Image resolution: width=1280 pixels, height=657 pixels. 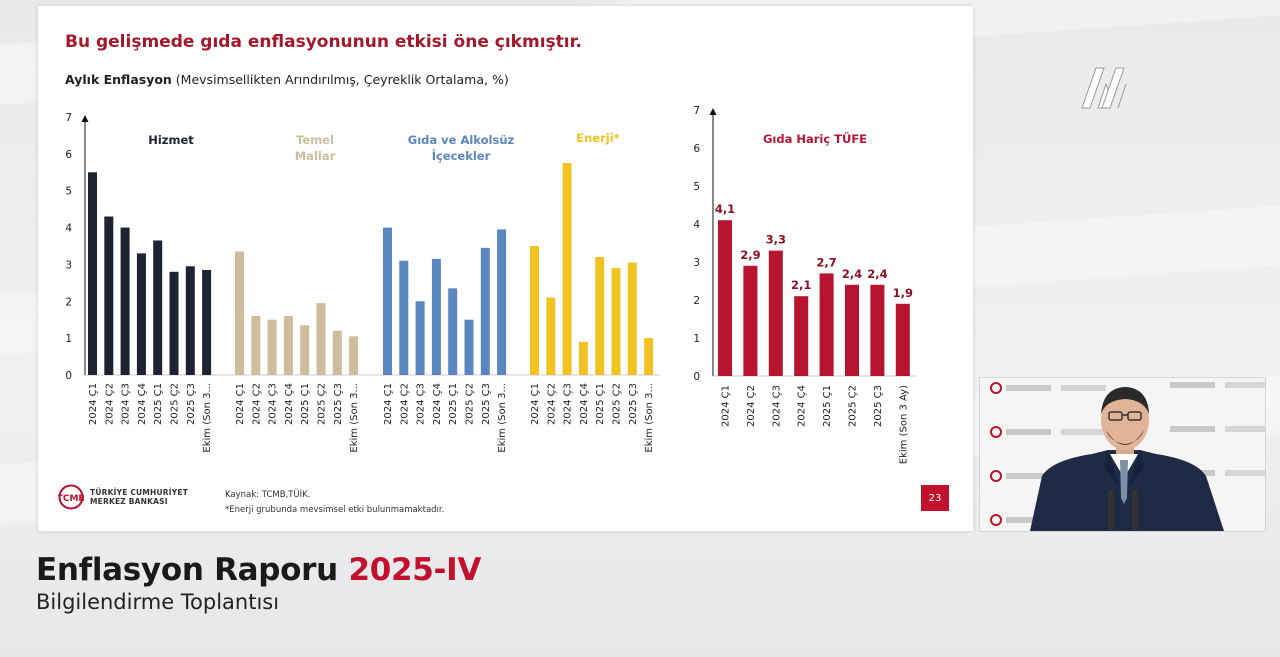 What do you see at coordinates (461, 140) in the screenshot?
I see `series-title-g-da-ve-alkols-z-i-ecekler: Gıda ve Alkolsüz` at bounding box center [461, 140].